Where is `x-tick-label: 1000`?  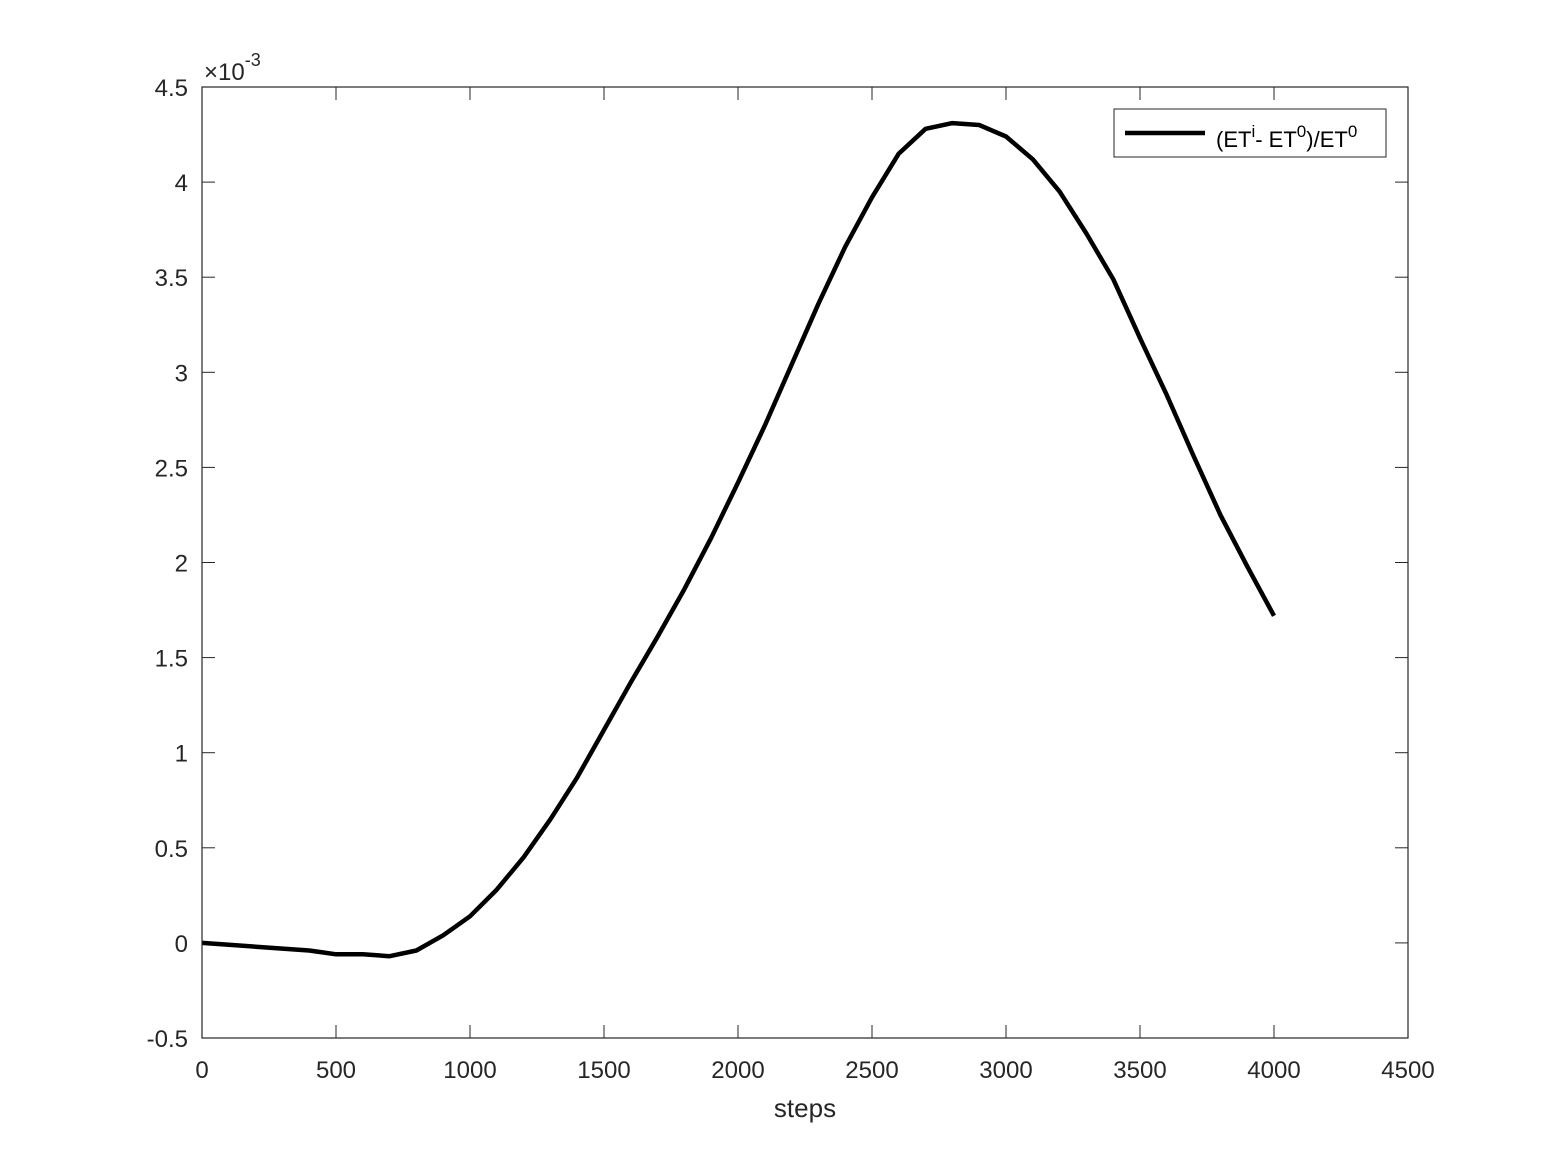
x-tick-label: 1000 is located at coordinates (469, 1070).